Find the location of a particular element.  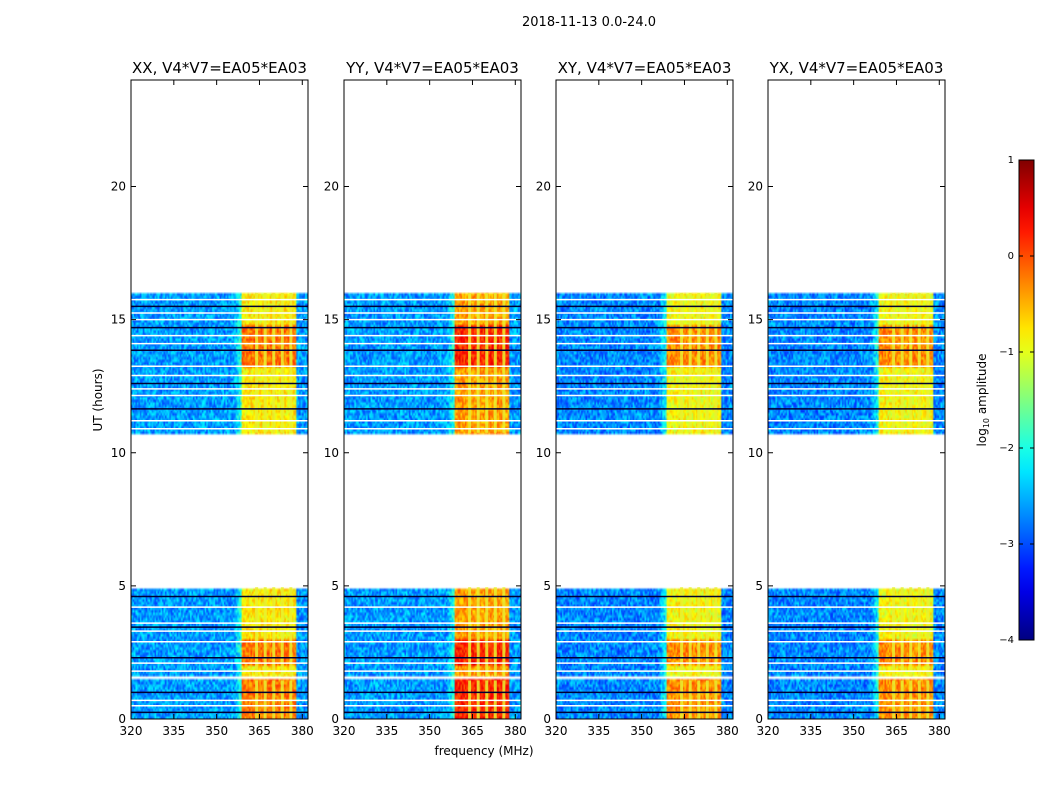

colorbar-tick-label: −3 is located at coordinates (1006, 544).